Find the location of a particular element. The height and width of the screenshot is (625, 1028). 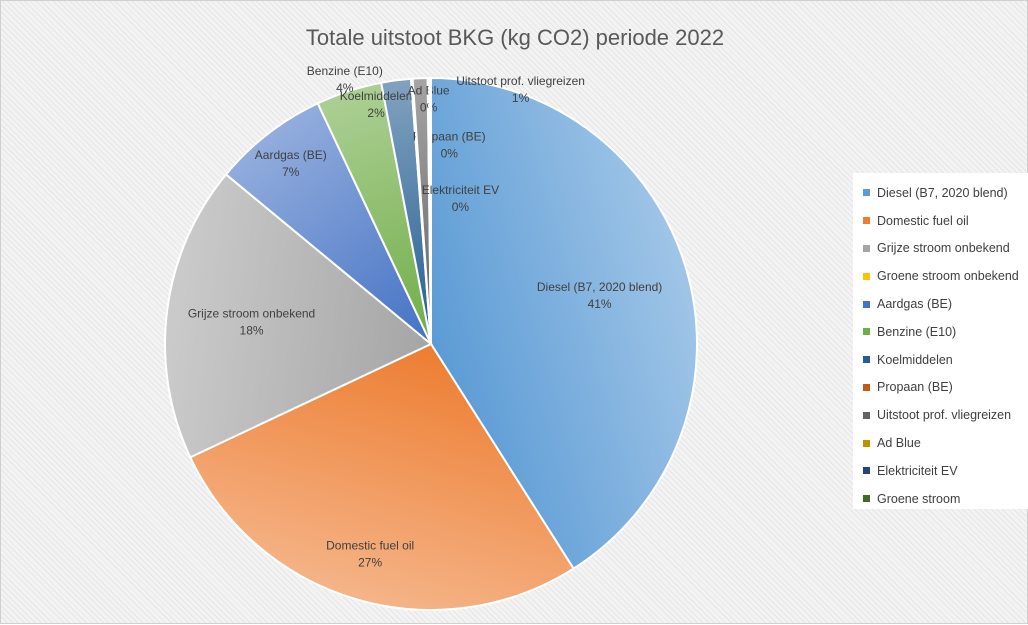

legend-label: Koelmiddelen is located at coordinates (915, 359).